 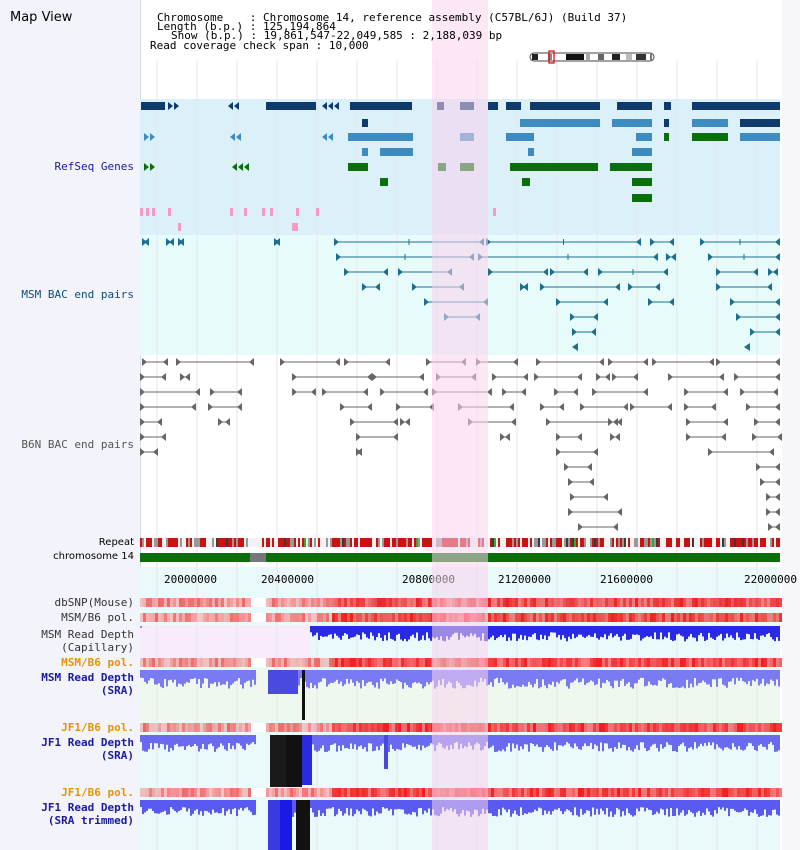 What do you see at coordinates (207, 35) in the screenshot?
I see `show-label: Show (b.p.)` at bounding box center [207, 35].